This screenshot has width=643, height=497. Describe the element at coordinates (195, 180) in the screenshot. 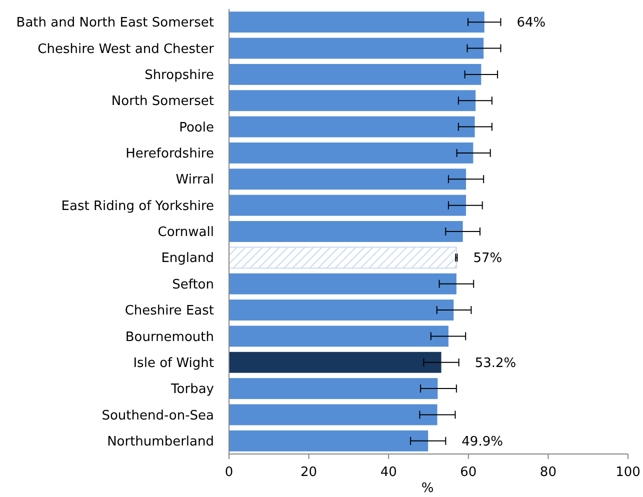

I see `y-tick-label: Wirral` at that location.